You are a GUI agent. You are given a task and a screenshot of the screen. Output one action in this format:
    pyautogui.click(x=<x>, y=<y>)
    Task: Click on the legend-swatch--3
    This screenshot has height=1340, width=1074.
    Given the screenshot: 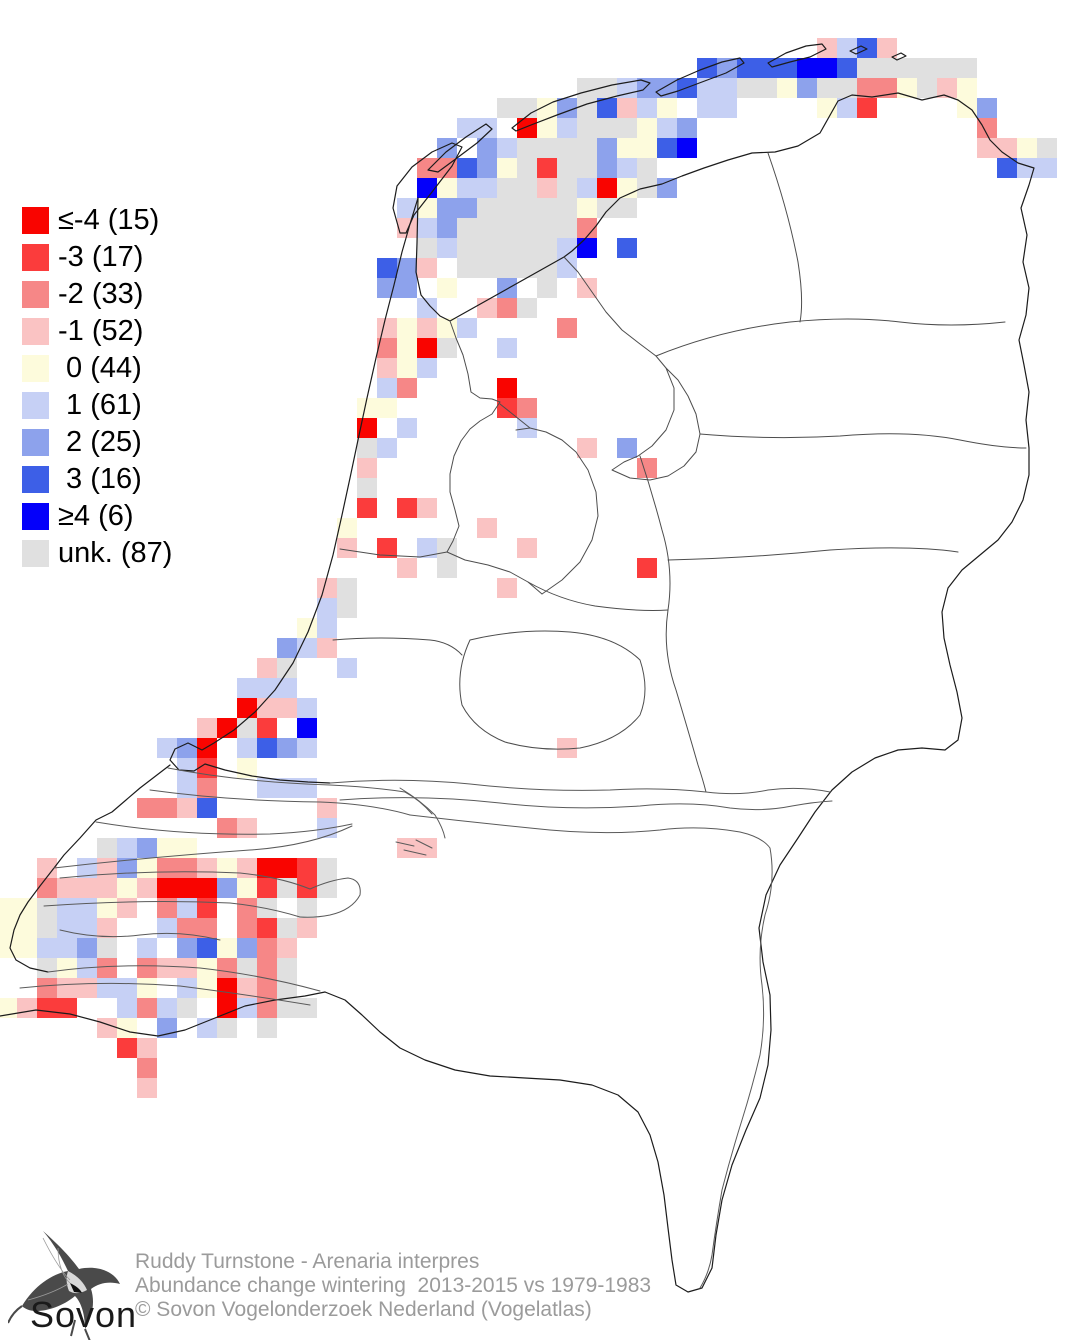 What is the action you would take?
    pyautogui.click(x=35, y=257)
    